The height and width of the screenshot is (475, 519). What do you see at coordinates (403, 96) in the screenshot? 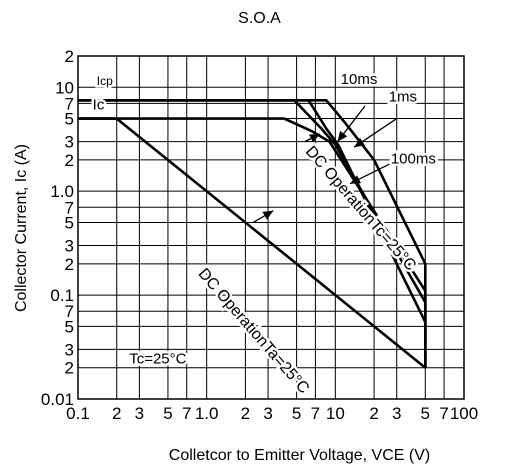
I see `1ms-label: 1ms` at bounding box center [403, 96].